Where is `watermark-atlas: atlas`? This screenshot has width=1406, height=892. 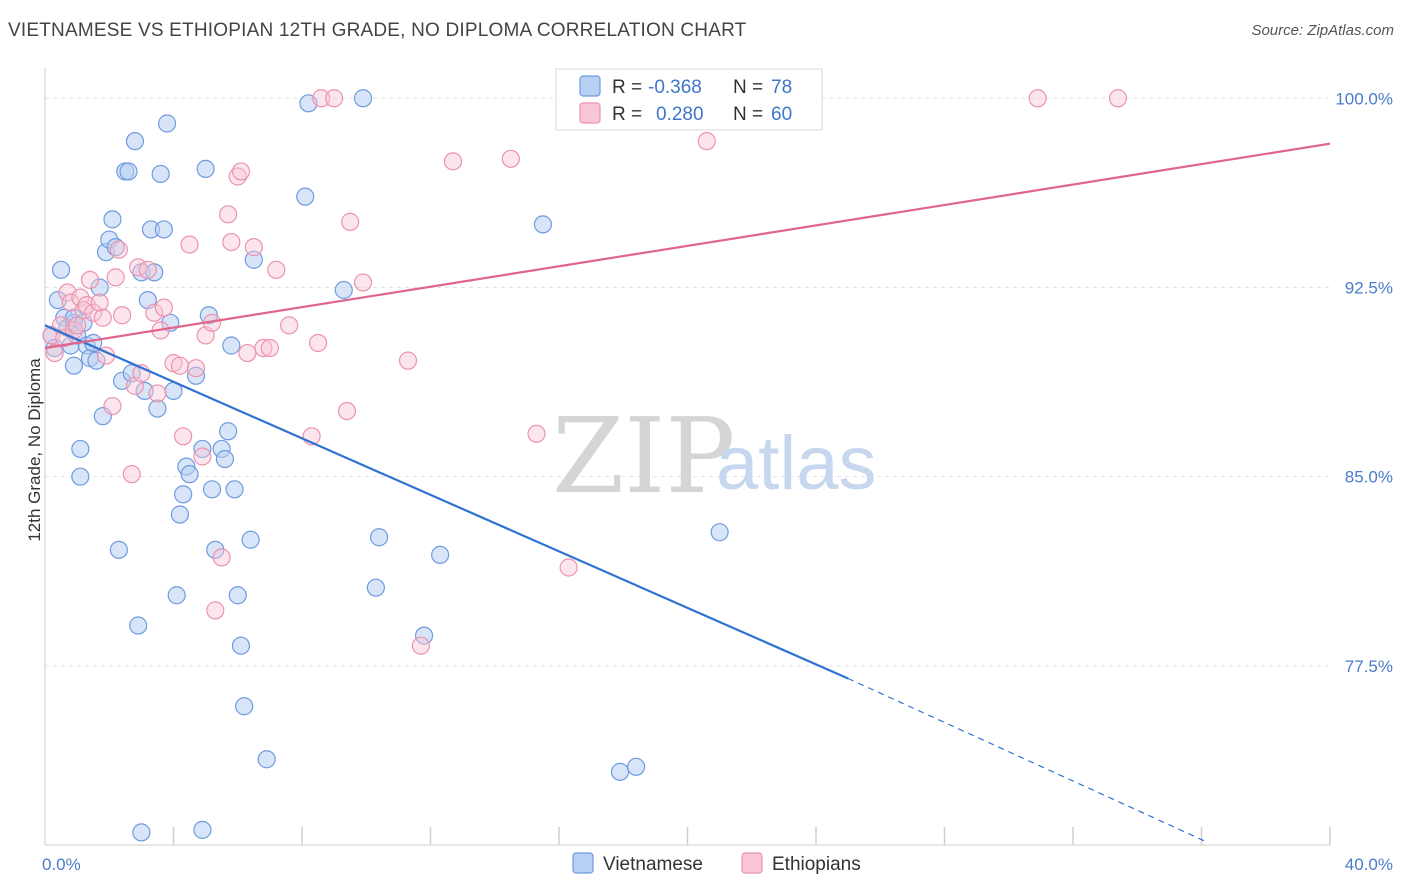
watermark-atlas: atlas is located at coordinates (796, 463).